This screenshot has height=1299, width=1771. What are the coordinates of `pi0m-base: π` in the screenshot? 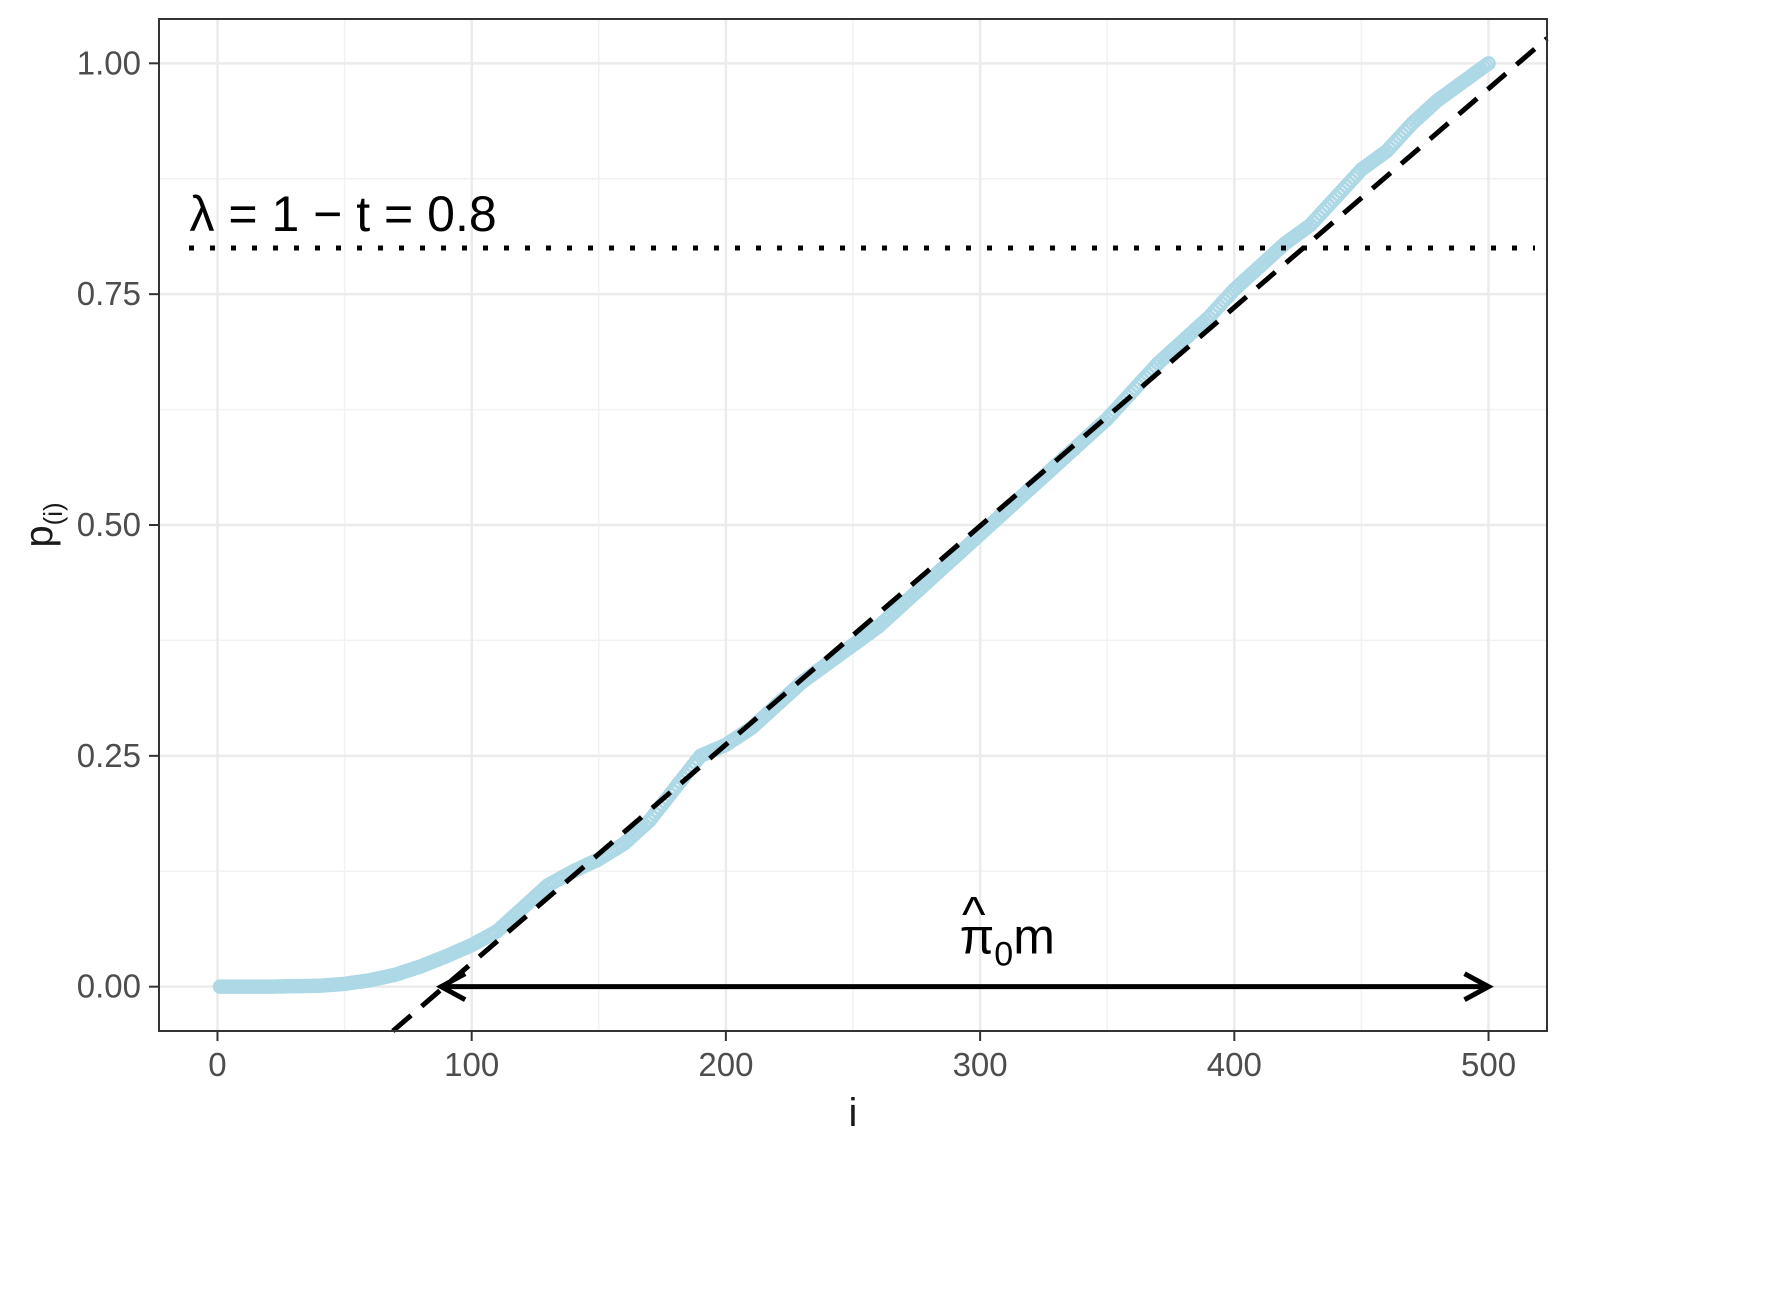 It's located at (977, 936).